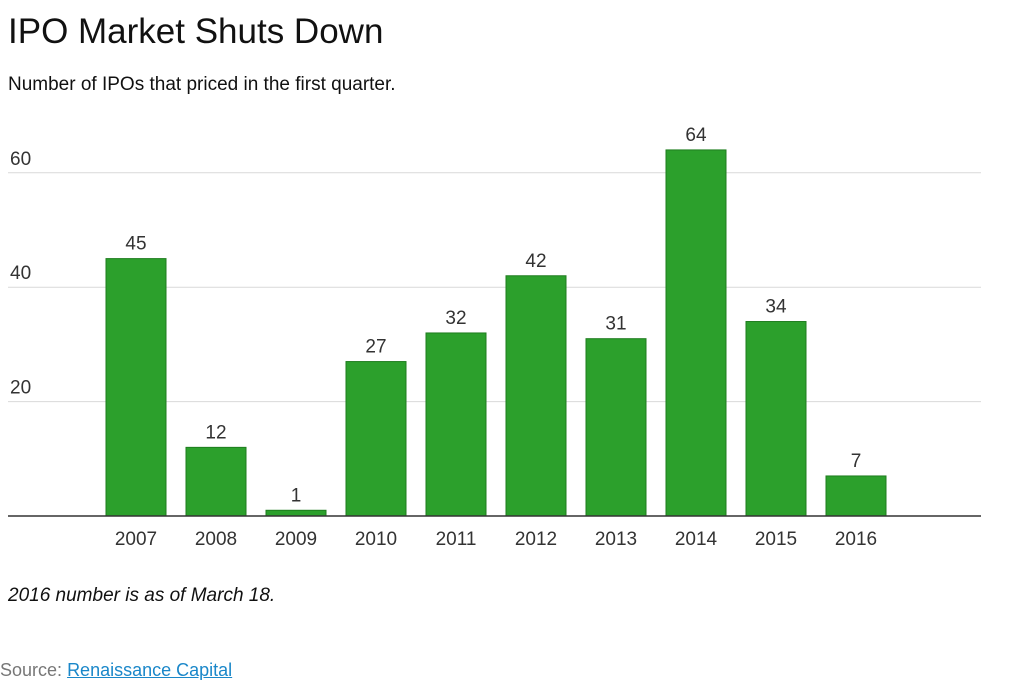 Image resolution: width=1024 pixels, height=683 pixels. Describe the element at coordinates (216, 481) in the screenshot. I see `bar-2008` at that location.